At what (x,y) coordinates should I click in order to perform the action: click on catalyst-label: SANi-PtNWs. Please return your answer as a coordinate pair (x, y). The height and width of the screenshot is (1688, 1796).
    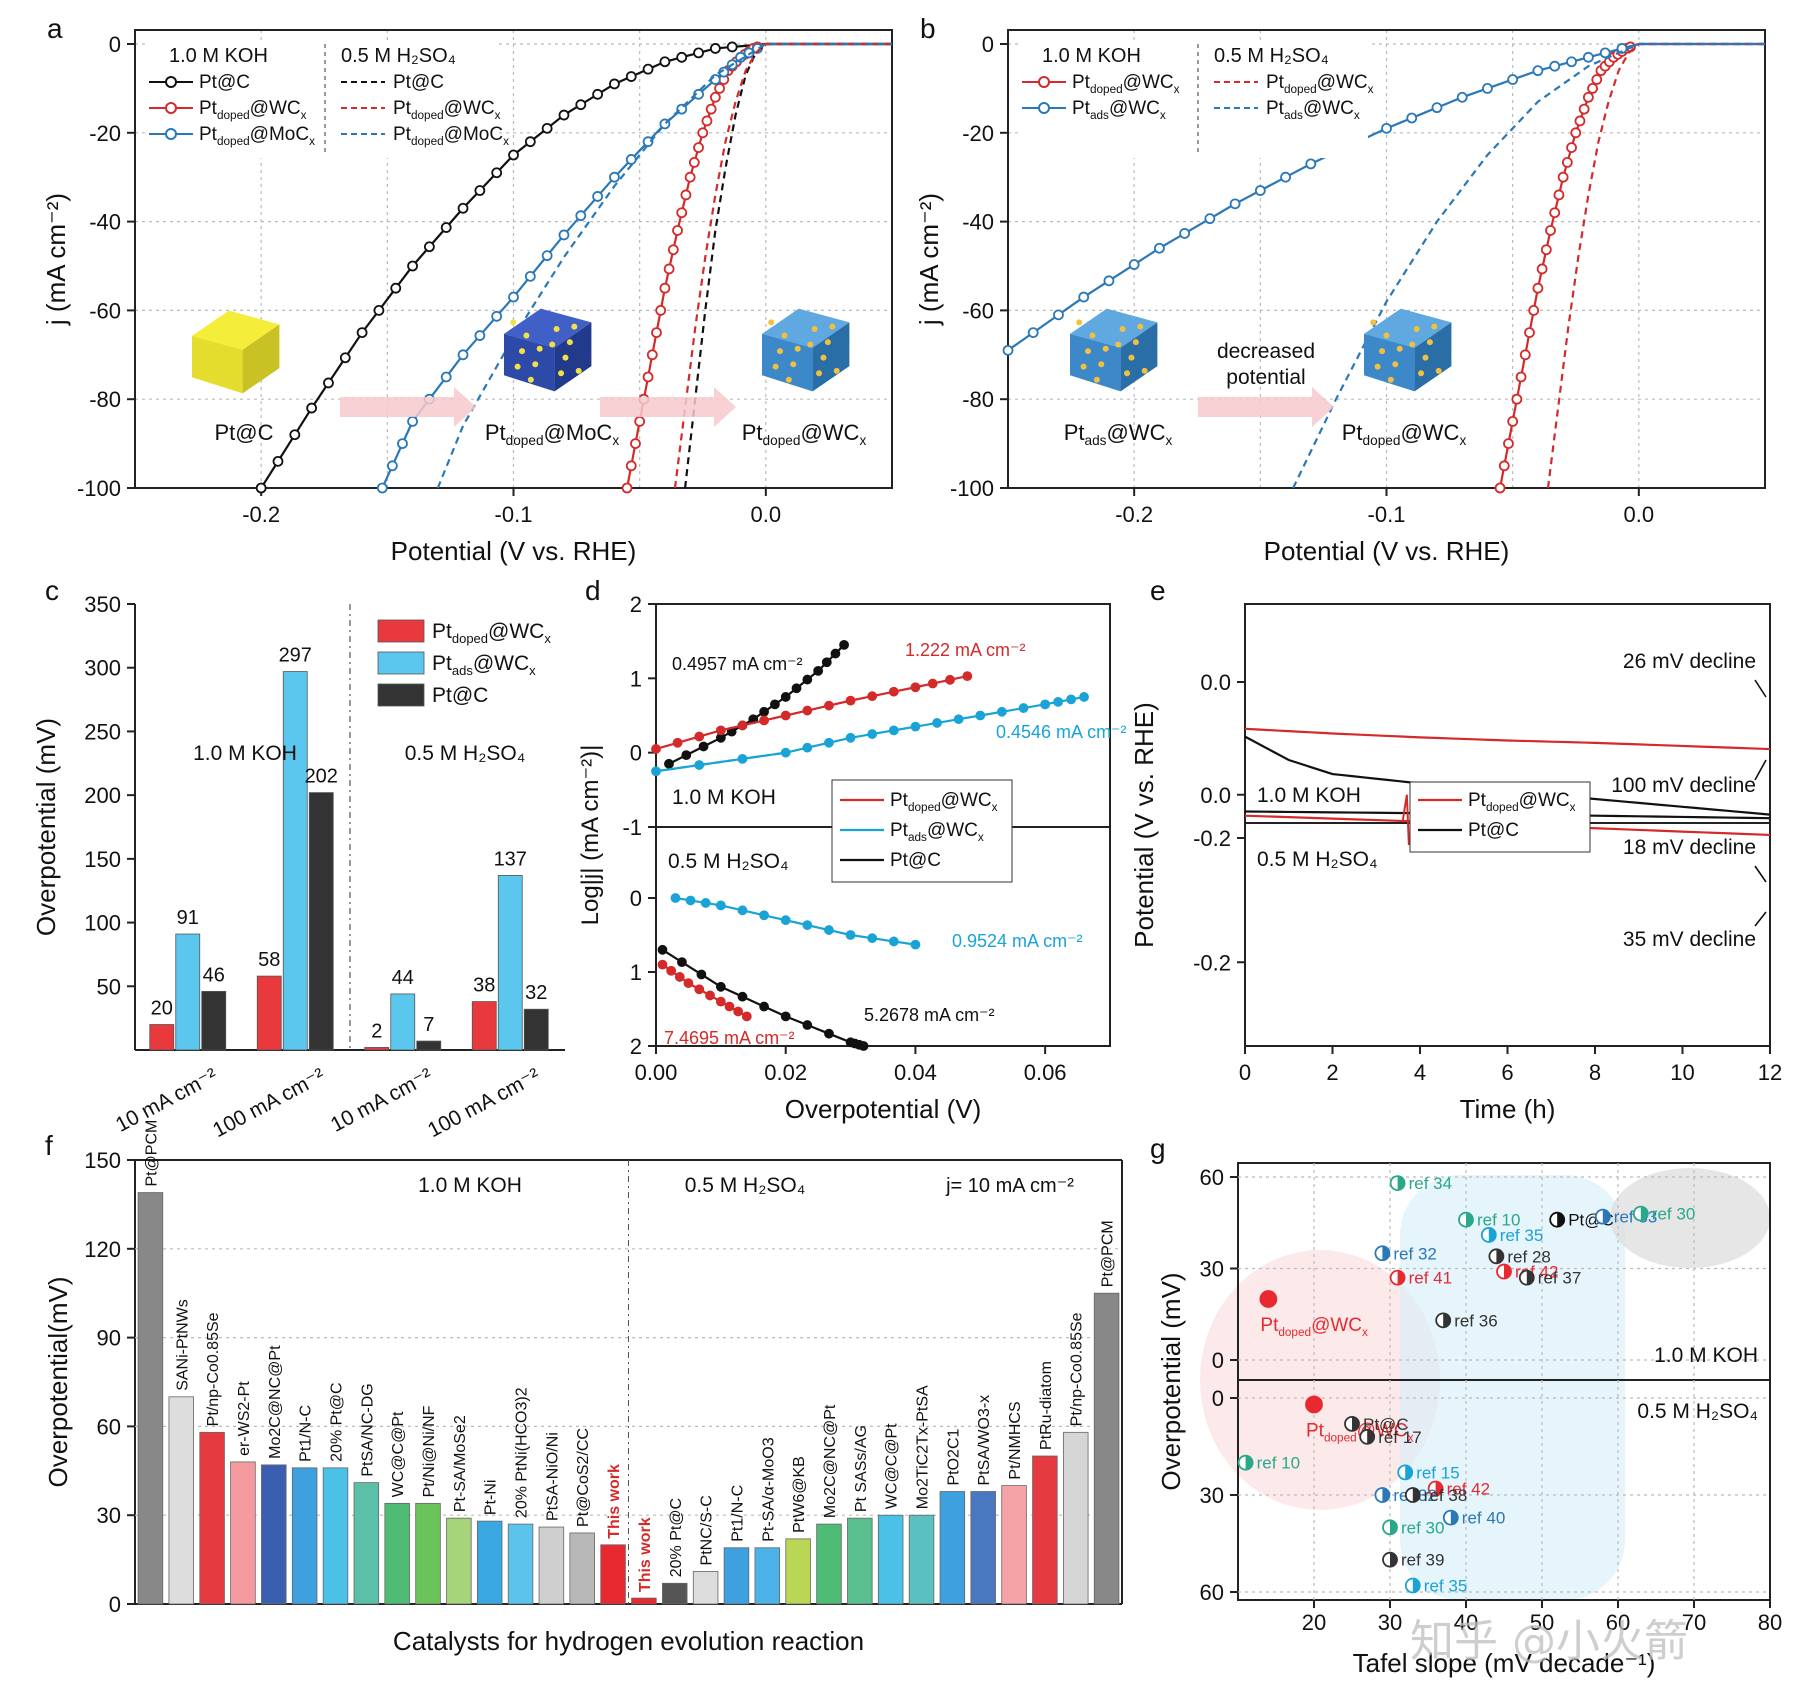
    Looking at the image, I should click on (182, 1345).